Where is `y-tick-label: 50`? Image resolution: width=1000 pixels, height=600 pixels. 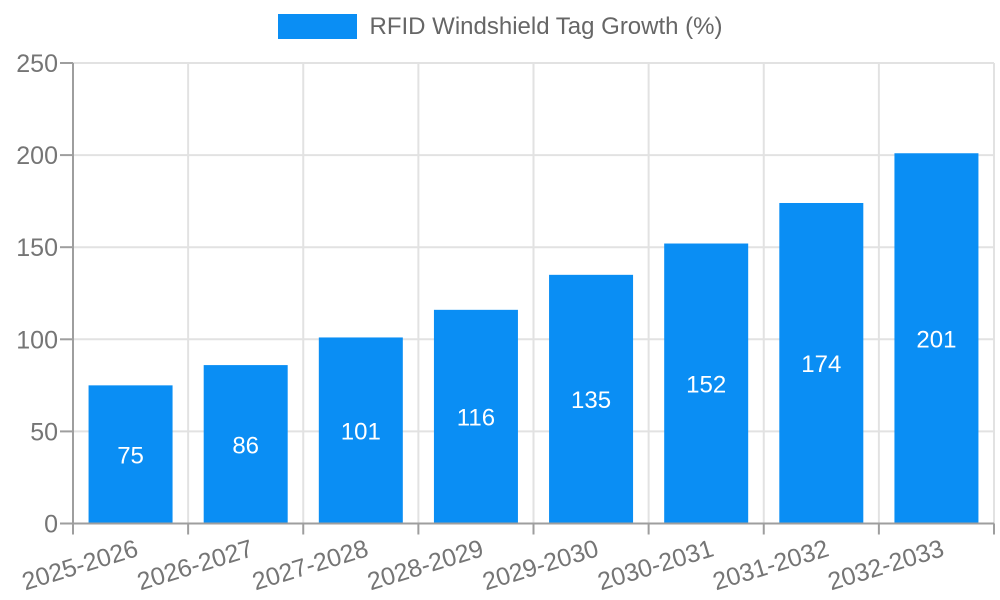 y-tick-label: 50 is located at coordinates (44, 432).